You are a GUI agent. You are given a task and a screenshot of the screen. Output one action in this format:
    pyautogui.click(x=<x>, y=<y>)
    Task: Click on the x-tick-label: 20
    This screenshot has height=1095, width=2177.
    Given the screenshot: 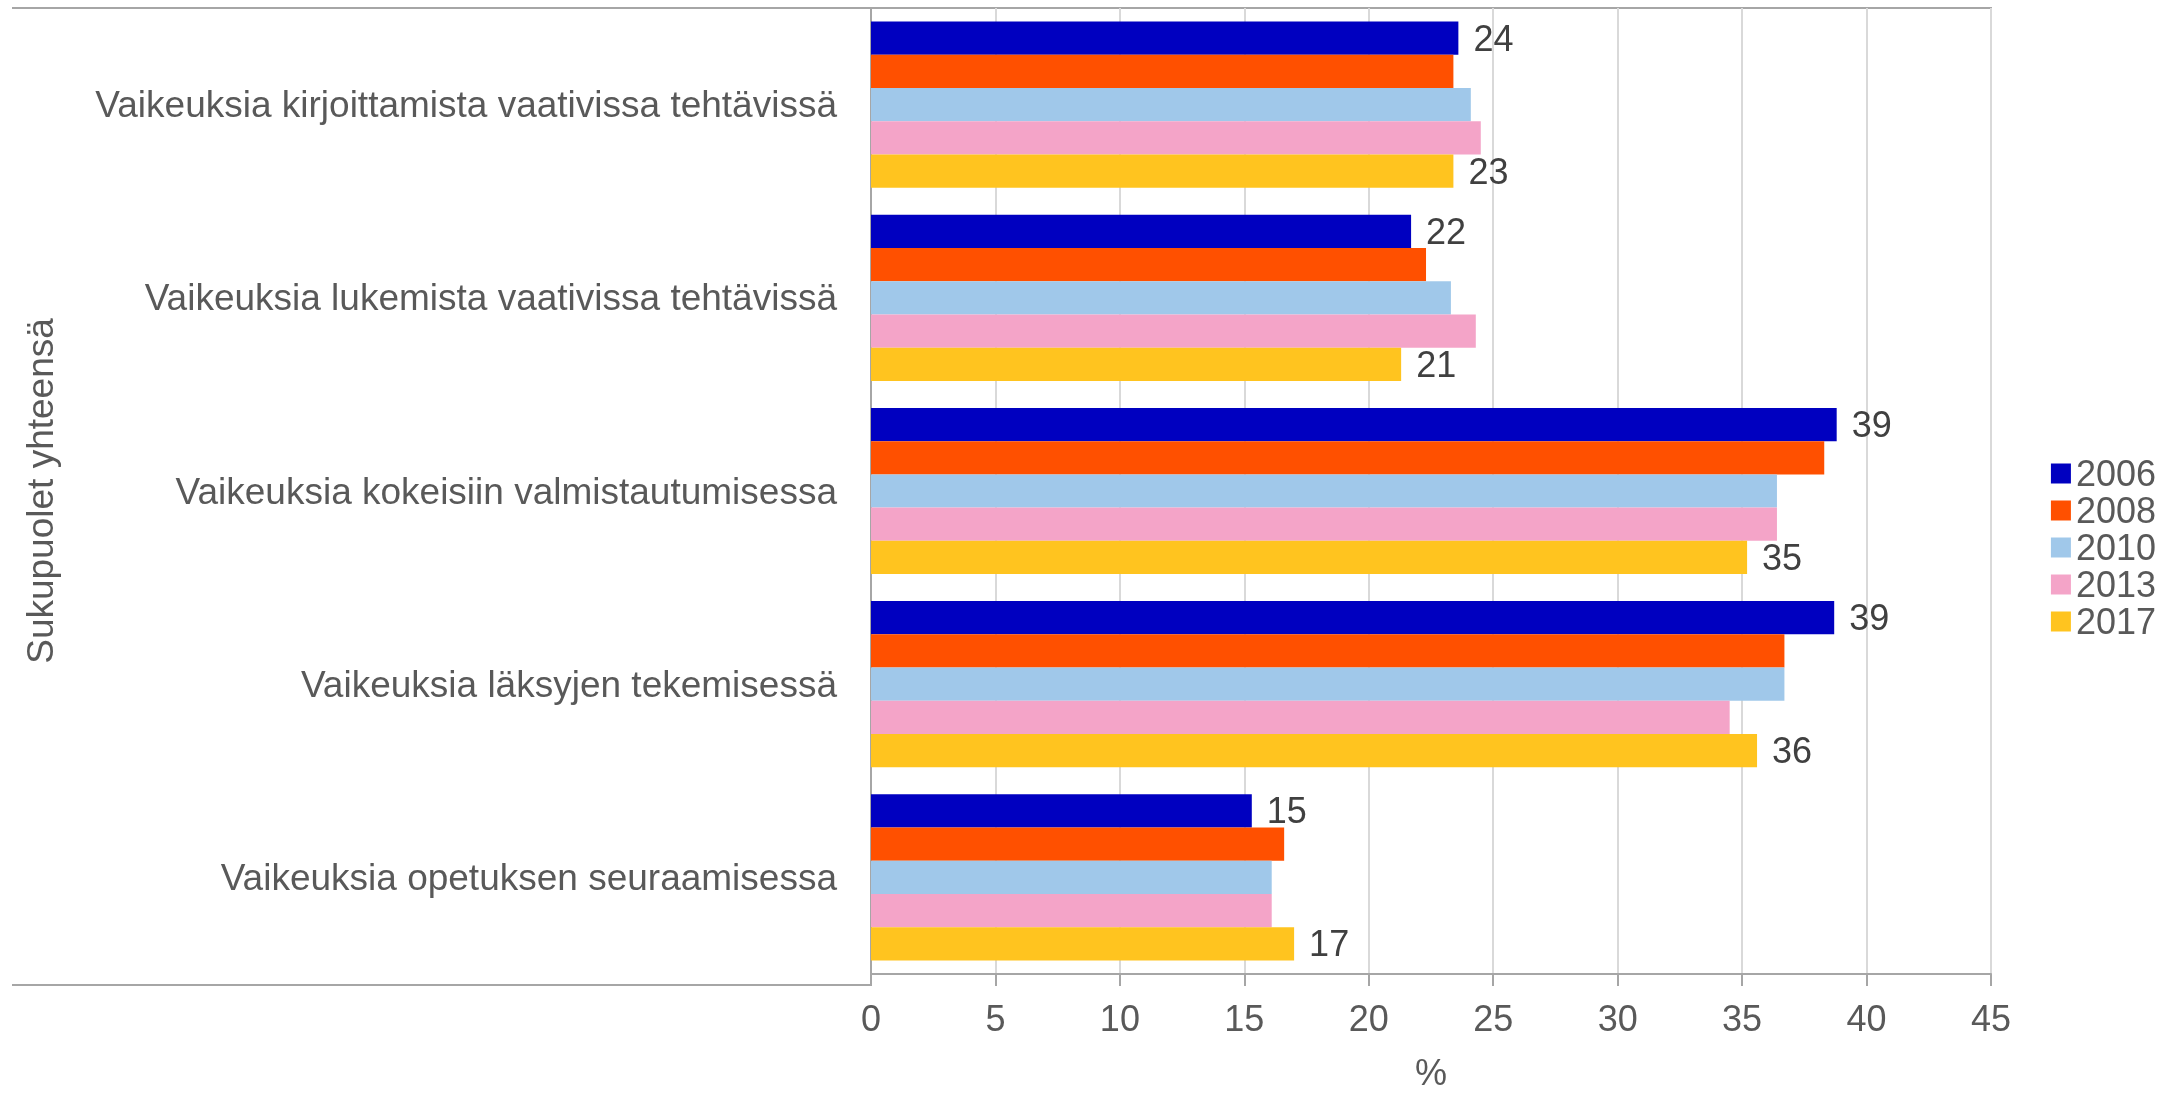 What is the action you would take?
    pyautogui.click(x=1368, y=1018)
    